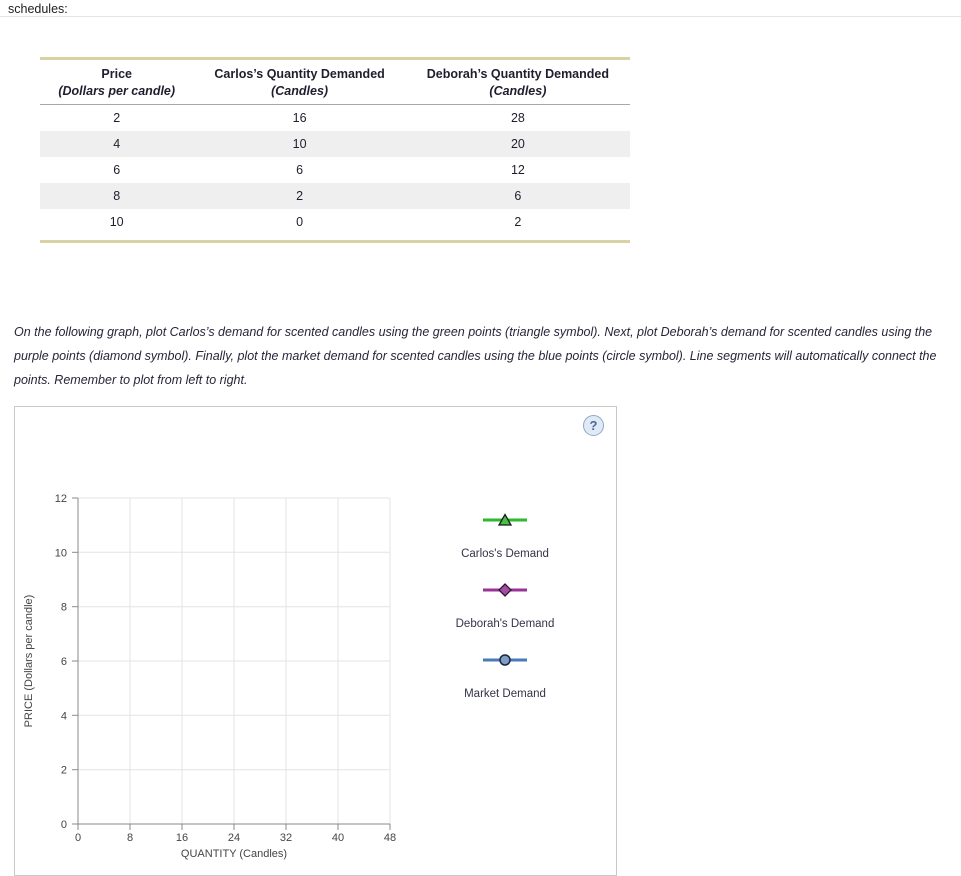 The image size is (961, 876). What do you see at coordinates (117, 143) in the screenshot?
I see `table-cell: 4` at bounding box center [117, 143].